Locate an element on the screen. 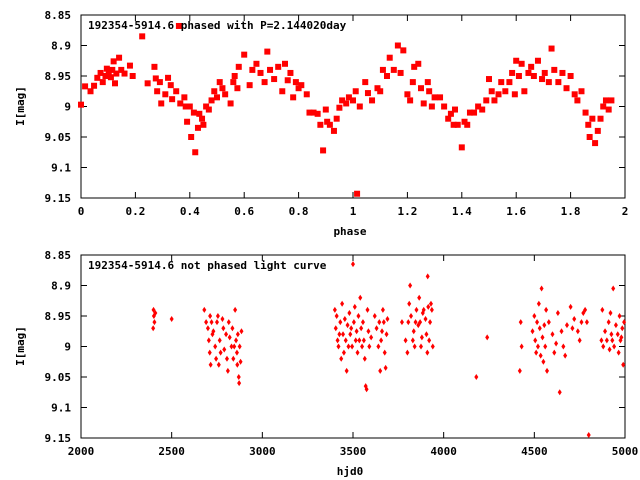 The image size is (640, 480). unphased-y-tick-label: 8.85 is located at coordinates (58, 255).